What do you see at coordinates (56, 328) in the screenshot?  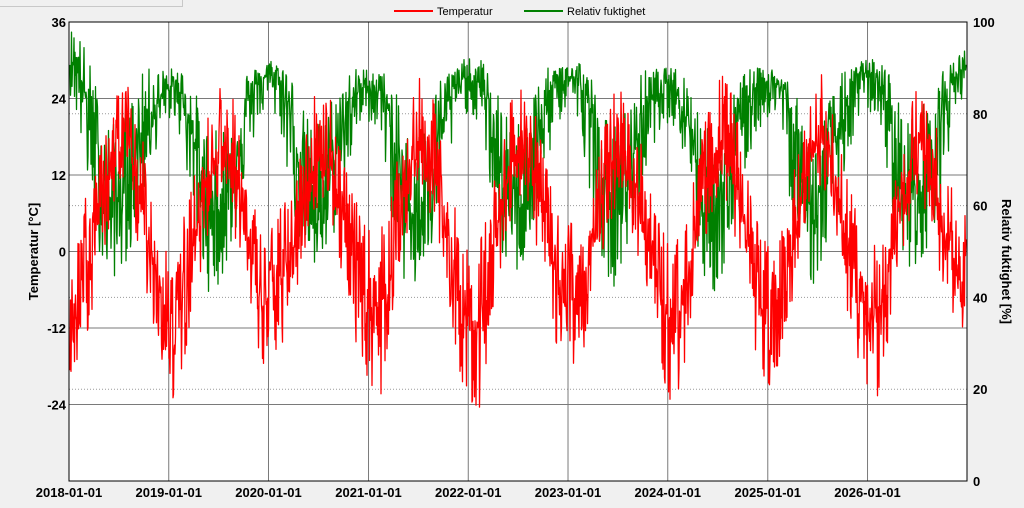 I see `left-tick-label: -12` at bounding box center [56, 328].